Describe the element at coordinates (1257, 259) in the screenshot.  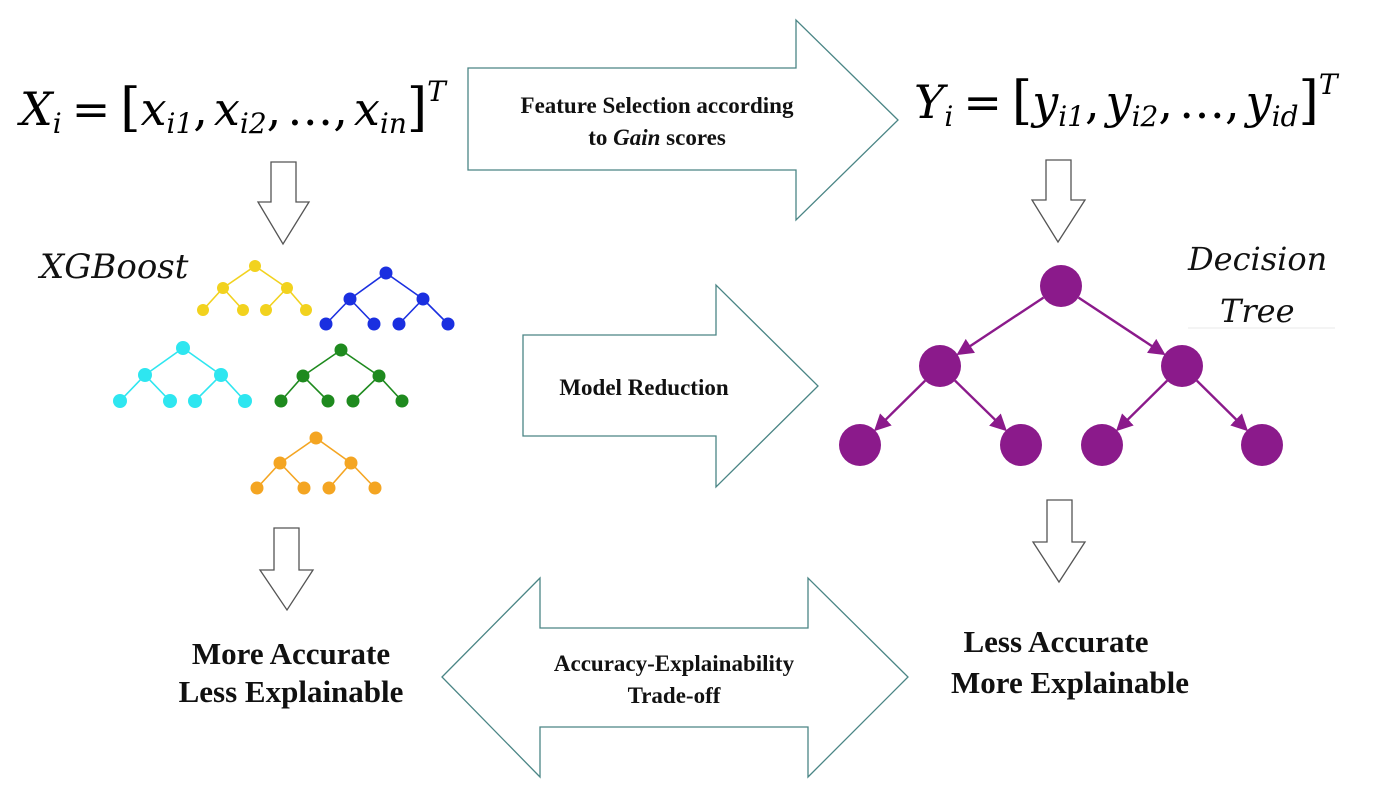
I see `decision-tree-label-line1: Decision` at that location.